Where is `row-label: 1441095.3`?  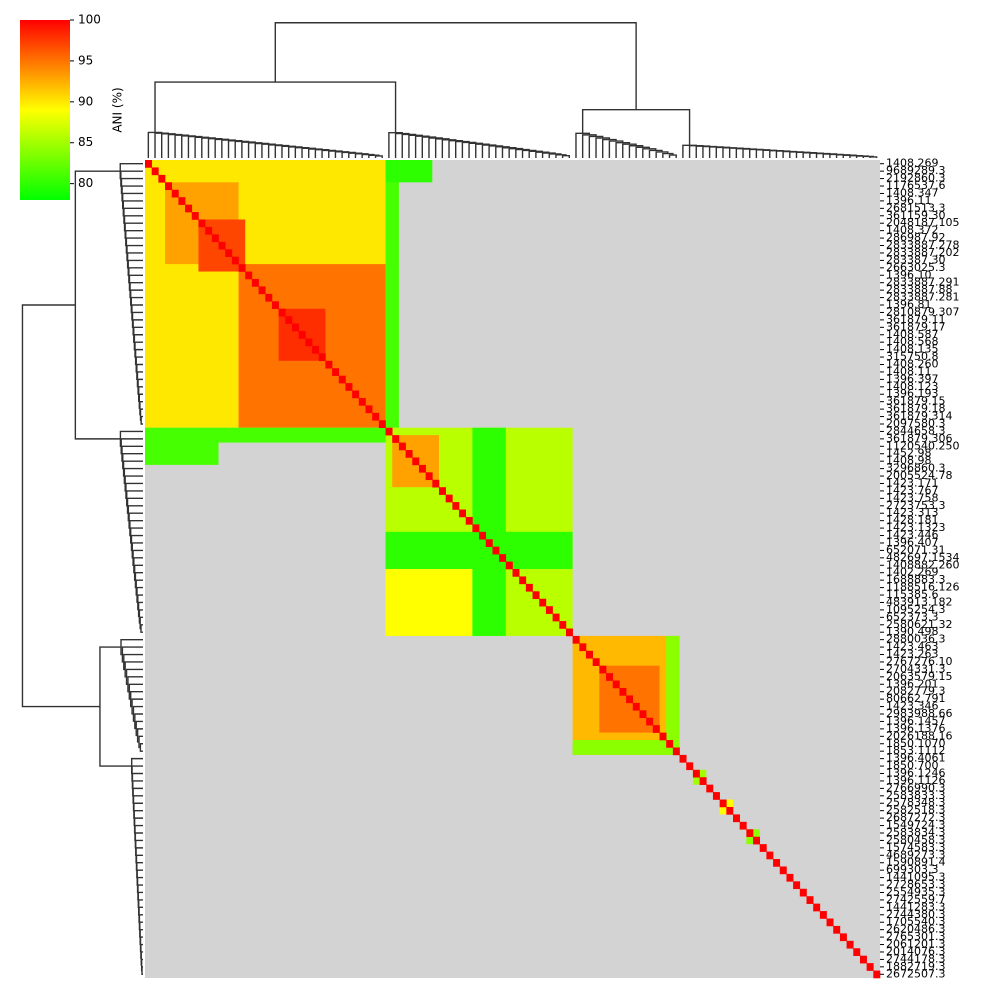
row-label: 1441095.3 is located at coordinates (916, 877).